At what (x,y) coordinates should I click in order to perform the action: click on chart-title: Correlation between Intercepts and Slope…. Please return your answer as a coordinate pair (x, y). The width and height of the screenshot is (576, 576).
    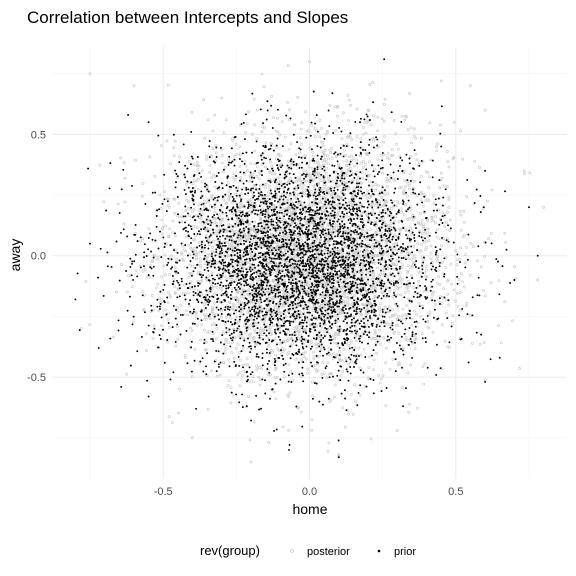
    Looking at the image, I should click on (187, 17).